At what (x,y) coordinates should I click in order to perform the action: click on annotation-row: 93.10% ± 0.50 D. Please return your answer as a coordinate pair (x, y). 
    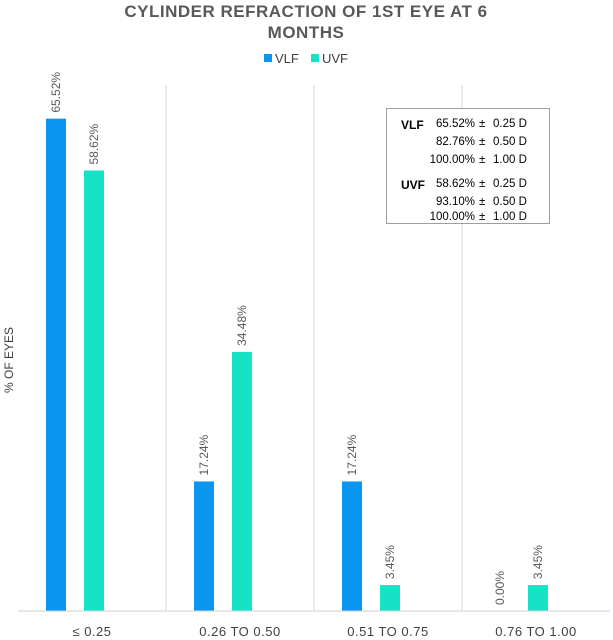
    Looking at the image, I should click on (469, 203).